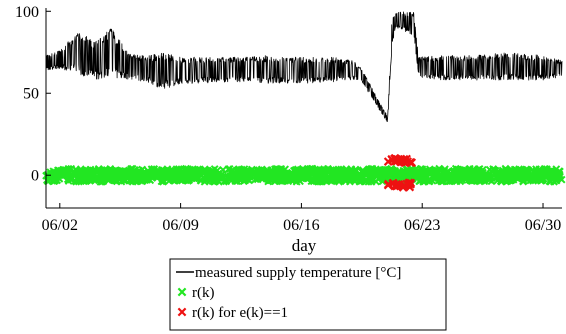 Image resolution: width=566 pixels, height=334 pixels. Describe the element at coordinates (301, 225) in the screenshot. I see `x-tick-label: 06/16` at that location.